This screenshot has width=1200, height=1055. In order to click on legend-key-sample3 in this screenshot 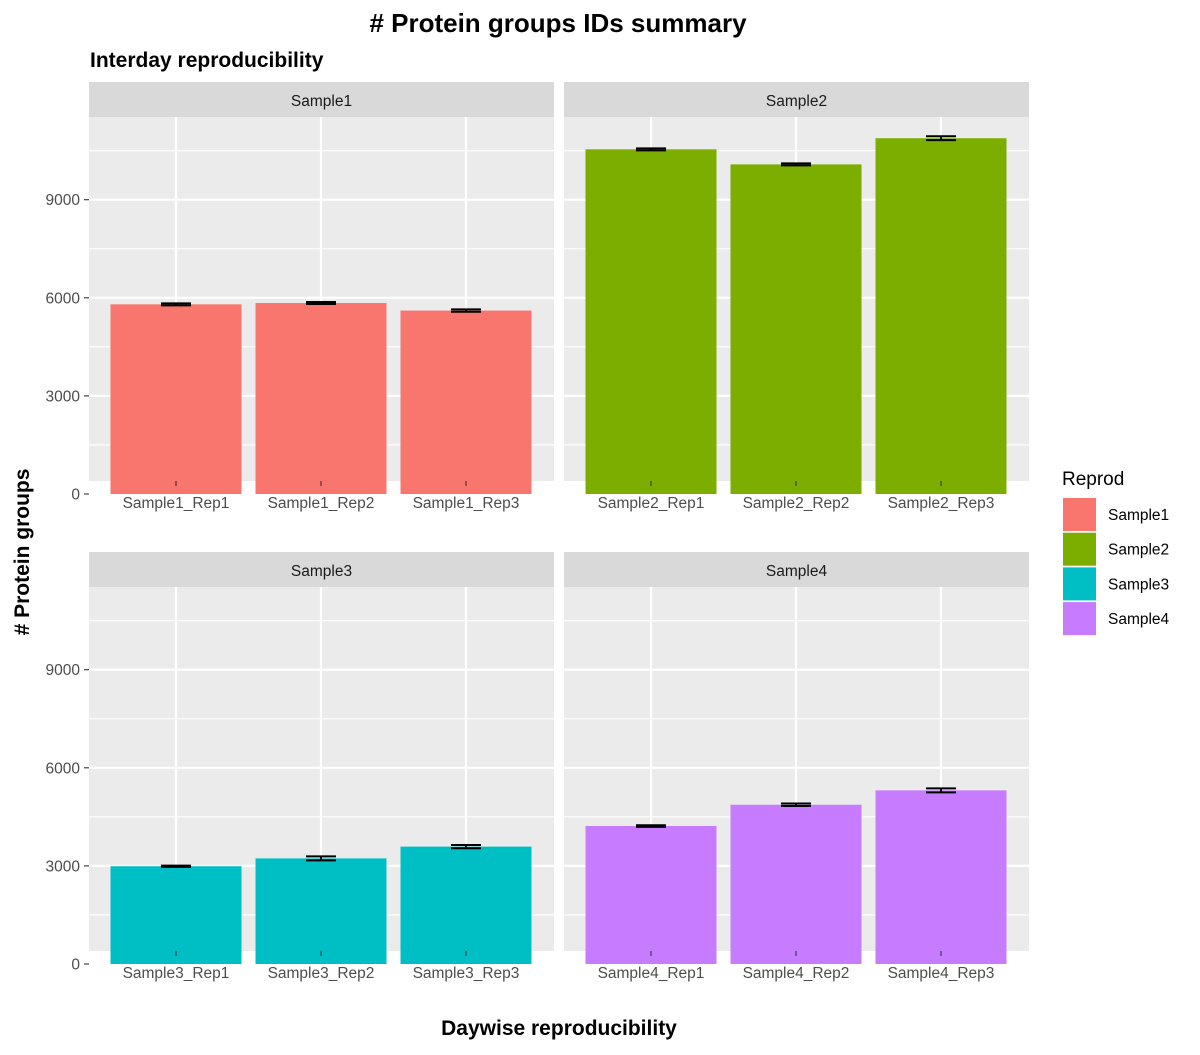, I will do `click(1079, 584)`.